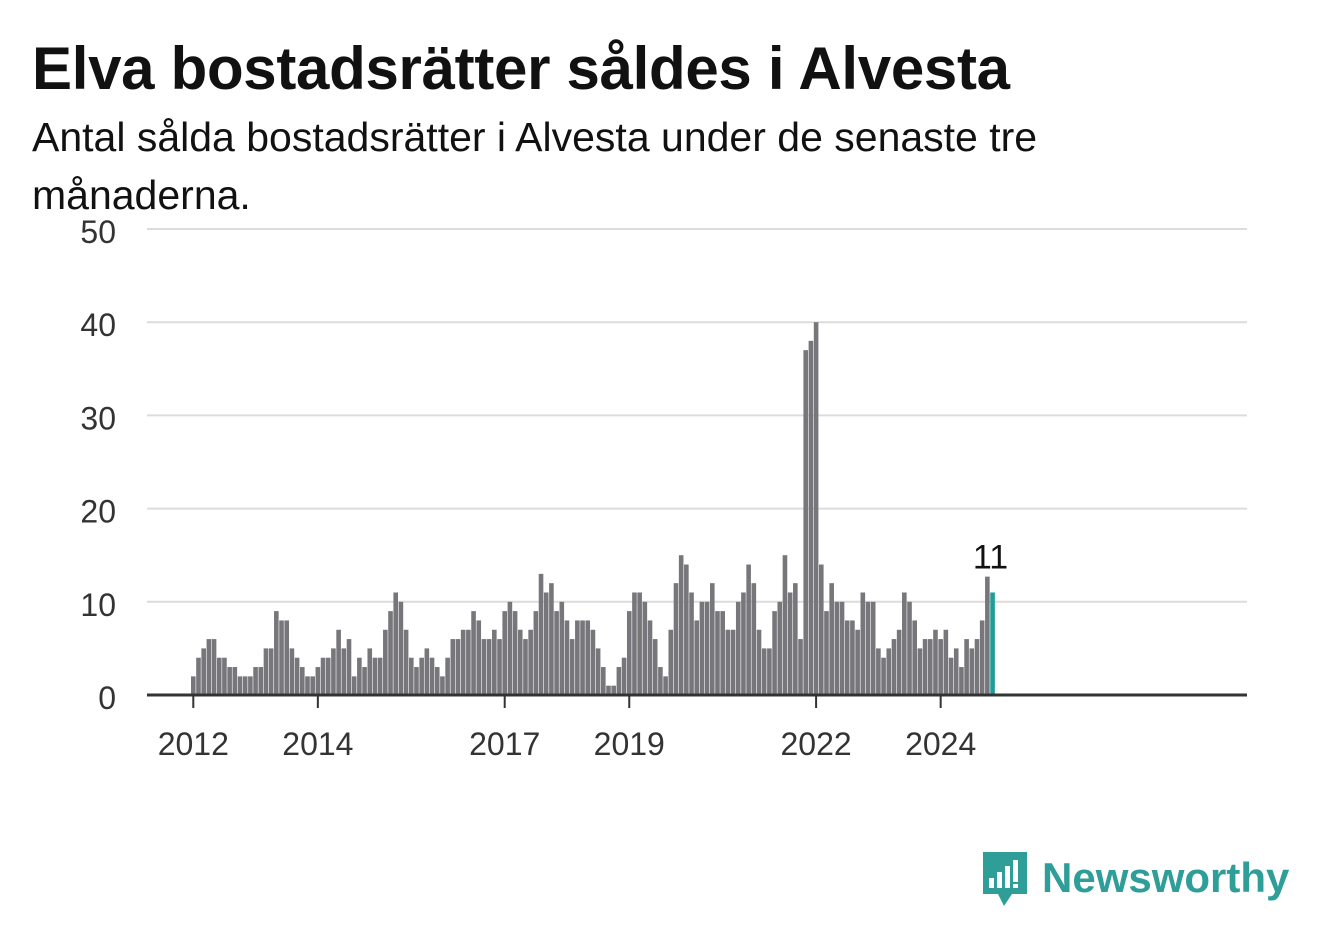 The width and height of the screenshot is (1322, 939). What do you see at coordinates (940, 744) in the screenshot?
I see `x-tick-label: 2024` at bounding box center [940, 744].